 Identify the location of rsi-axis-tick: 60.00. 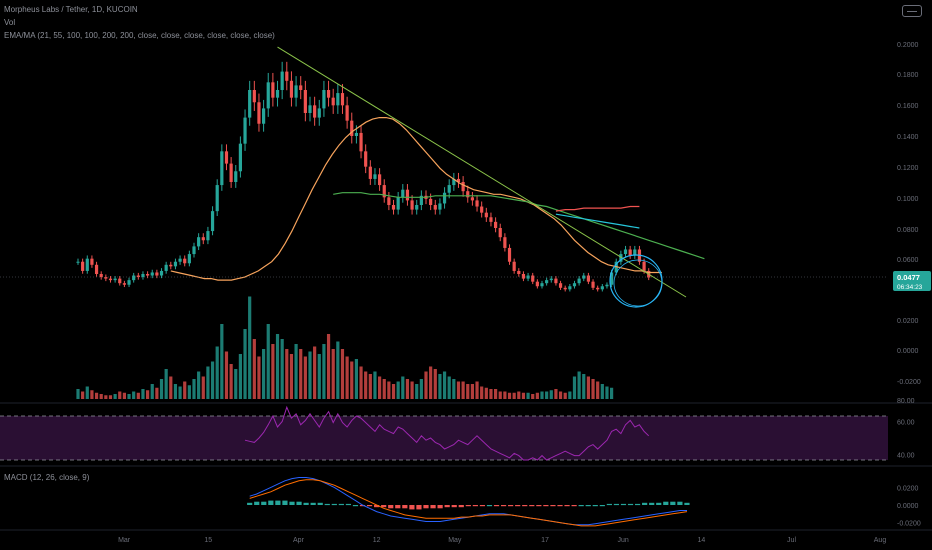
(906, 423).